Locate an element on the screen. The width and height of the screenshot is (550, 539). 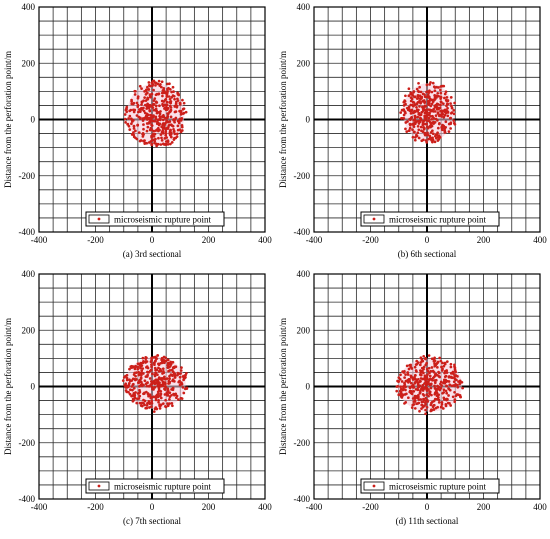
x-tick-label: 200 is located at coordinates (484, 240).